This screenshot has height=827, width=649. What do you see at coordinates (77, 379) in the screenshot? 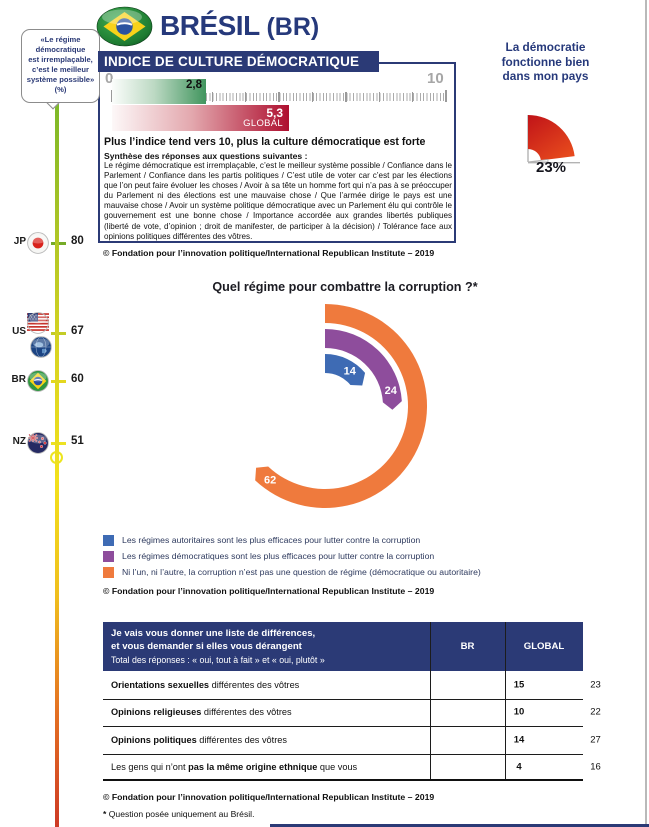
I see `scale-value-br: 60` at bounding box center [77, 379].